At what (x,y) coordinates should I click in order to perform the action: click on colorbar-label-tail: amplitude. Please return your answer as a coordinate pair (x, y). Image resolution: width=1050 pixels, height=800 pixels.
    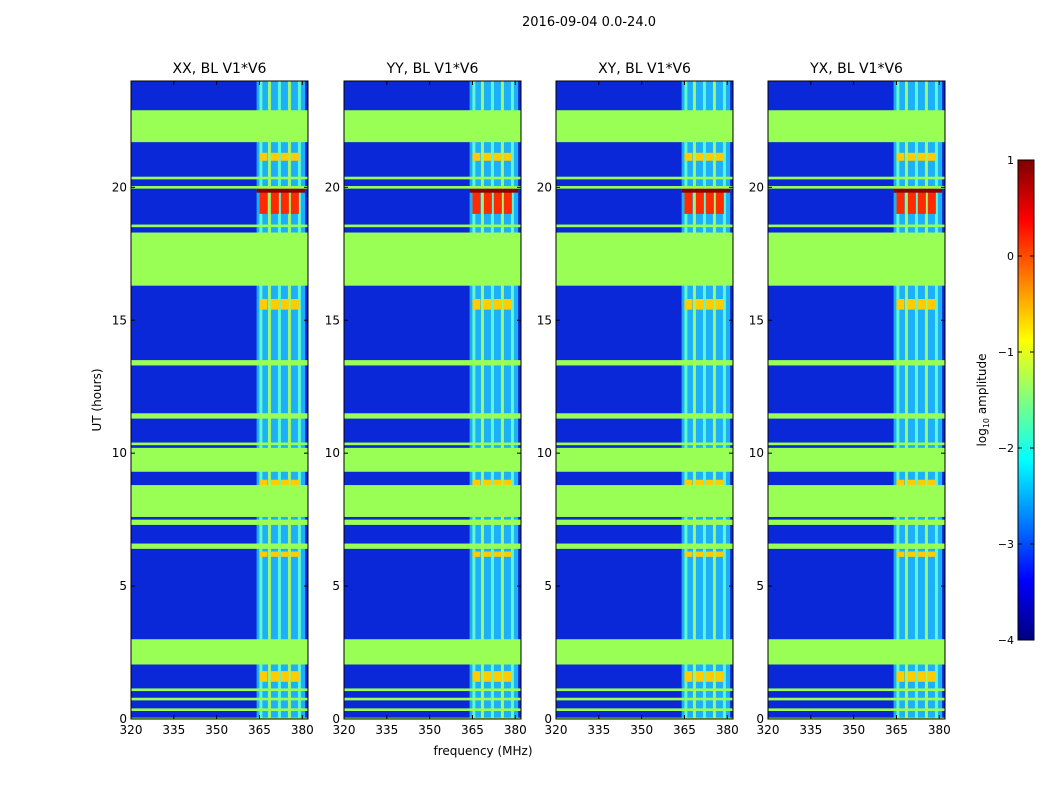
    Looking at the image, I should click on (982, 386).